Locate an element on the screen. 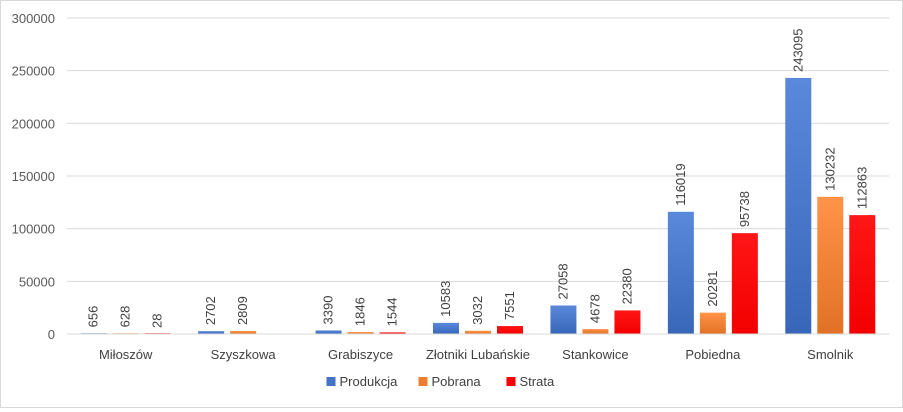 Image resolution: width=903 pixels, height=412 pixels. bar-produkcja-smolnik is located at coordinates (798, 205).